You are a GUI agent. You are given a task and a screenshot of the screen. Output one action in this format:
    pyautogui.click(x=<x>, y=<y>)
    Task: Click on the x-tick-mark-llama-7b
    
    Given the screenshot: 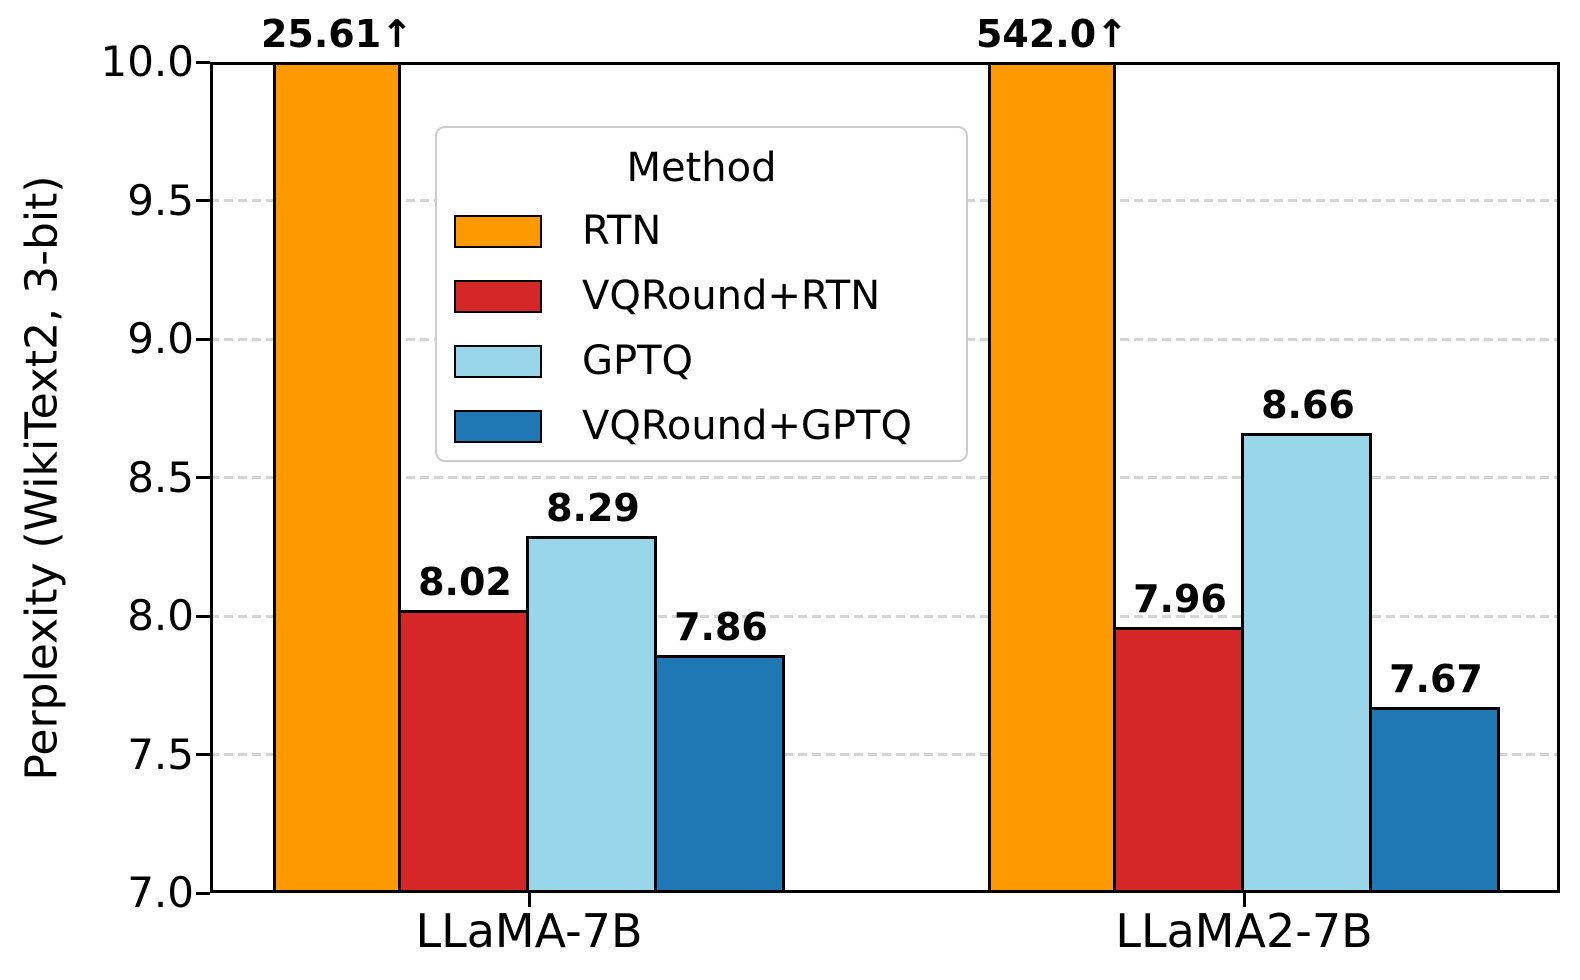 What is the action you would take?
    pyautogui.click(x=529, y=900)
    